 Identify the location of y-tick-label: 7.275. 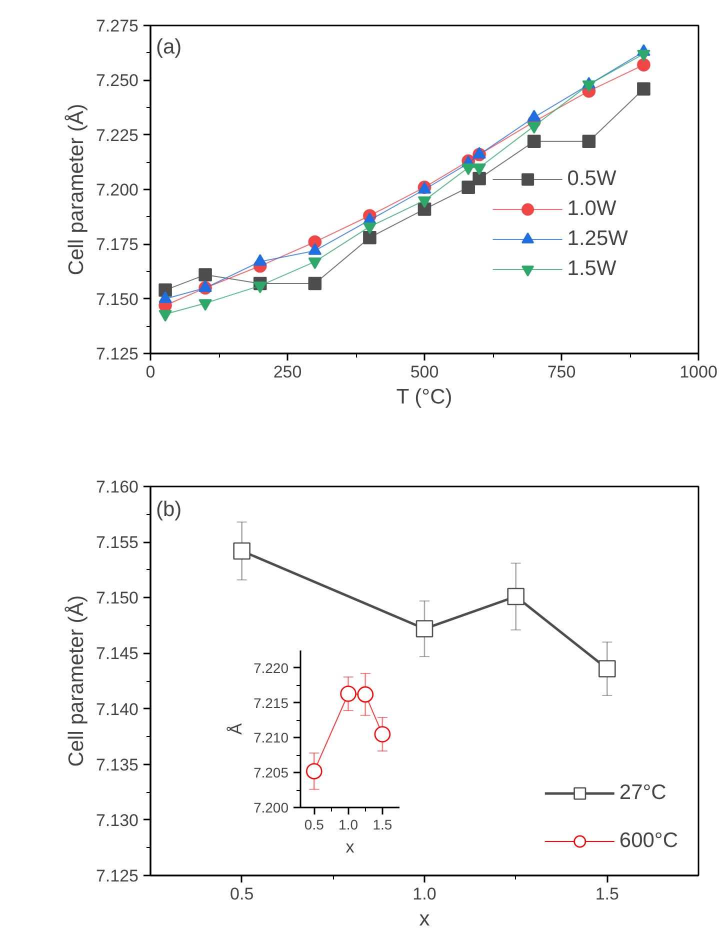
(117, 26).